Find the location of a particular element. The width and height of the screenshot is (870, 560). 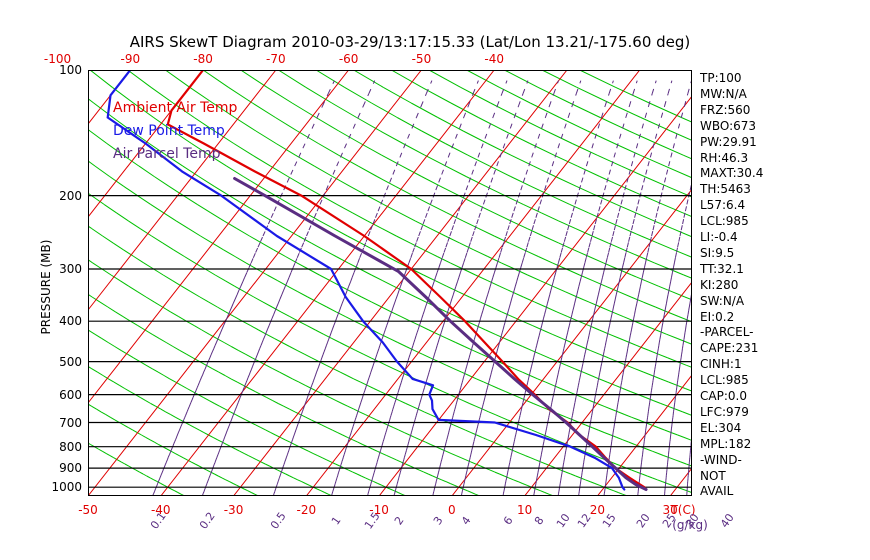

mixing-ratio-tick: 4 is located at coordinates (466, 521).